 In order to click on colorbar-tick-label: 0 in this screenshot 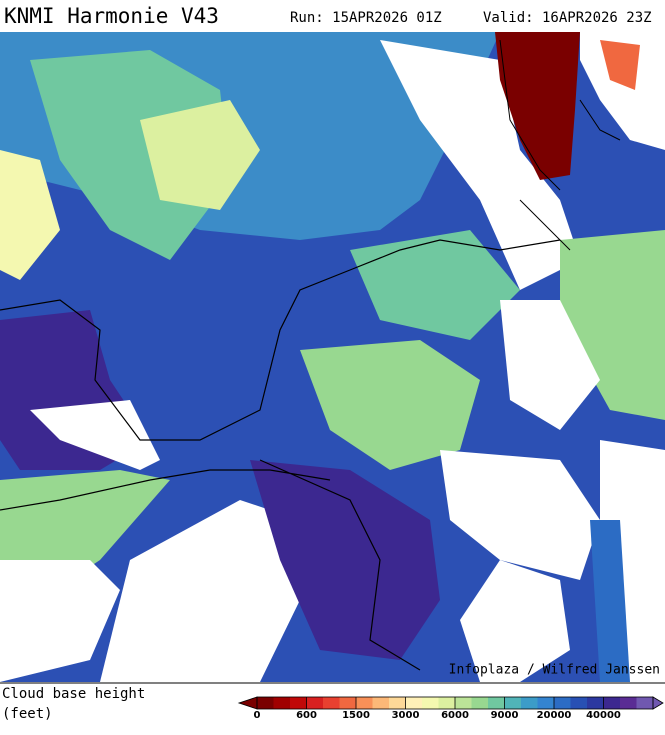, I will do `click(257, 715)`.